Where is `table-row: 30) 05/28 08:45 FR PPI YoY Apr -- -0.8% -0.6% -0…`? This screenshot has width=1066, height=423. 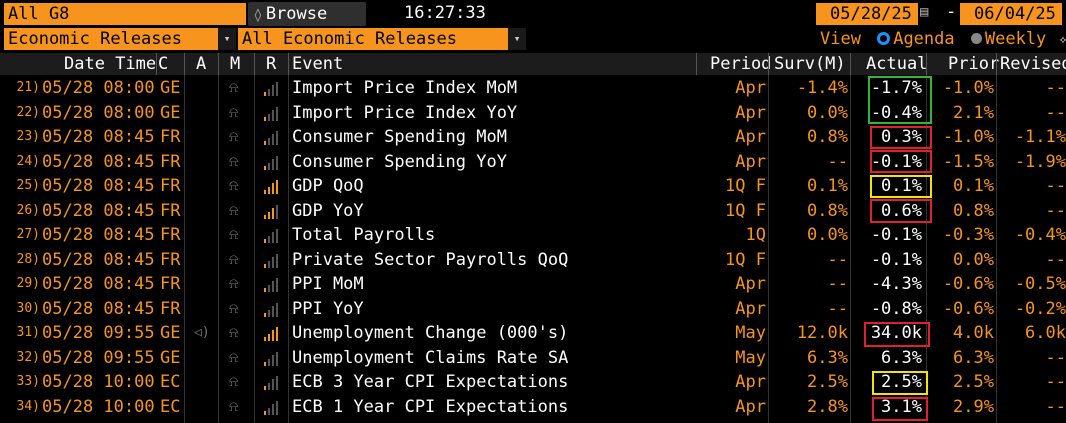 table-row: 30) 05/28 08:45 FR PPI YoY Apr -- -0.8% -0.6% -0… is located at coordinates (533, 309).